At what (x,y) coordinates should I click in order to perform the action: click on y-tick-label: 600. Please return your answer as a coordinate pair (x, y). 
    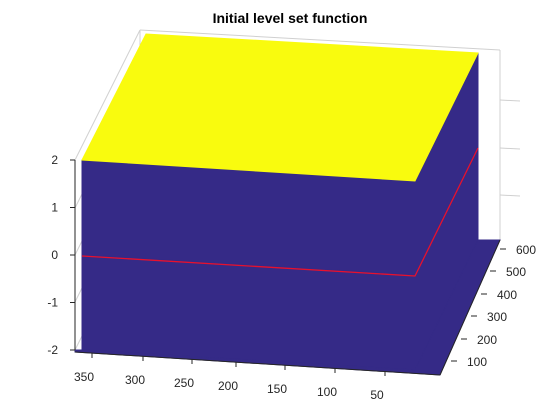
    Looking at the image, I should click on (526, 250).